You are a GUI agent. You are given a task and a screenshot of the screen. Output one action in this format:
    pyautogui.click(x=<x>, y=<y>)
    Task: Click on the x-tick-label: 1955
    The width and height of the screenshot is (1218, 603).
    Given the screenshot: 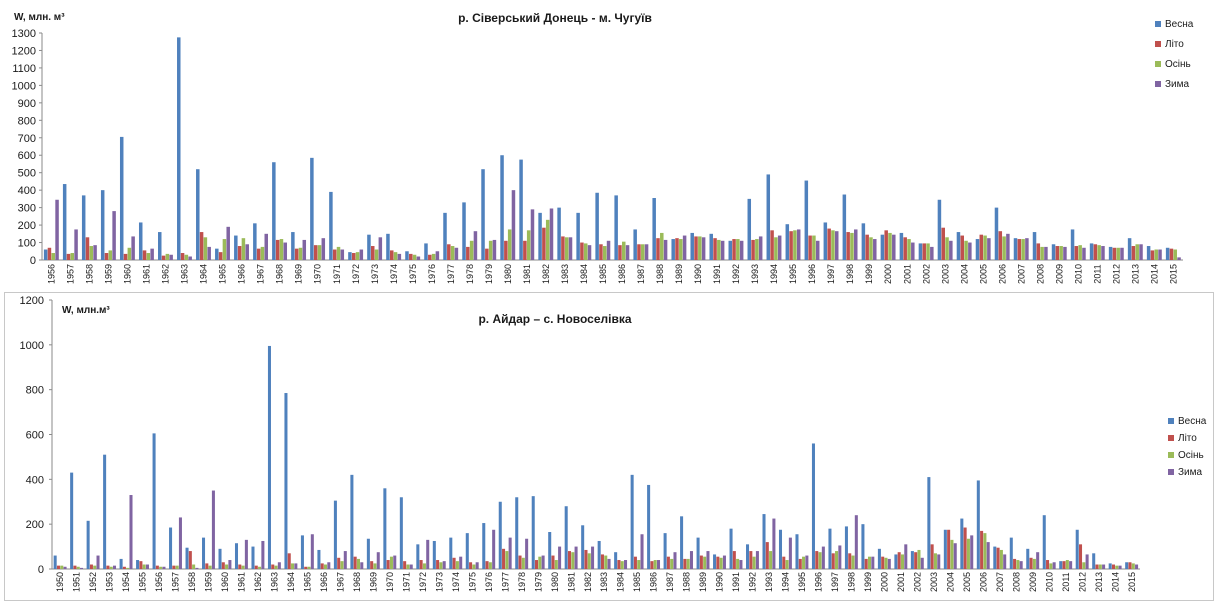 What is the action you would take?
    pyautogui.click(x=143, y=582)
    